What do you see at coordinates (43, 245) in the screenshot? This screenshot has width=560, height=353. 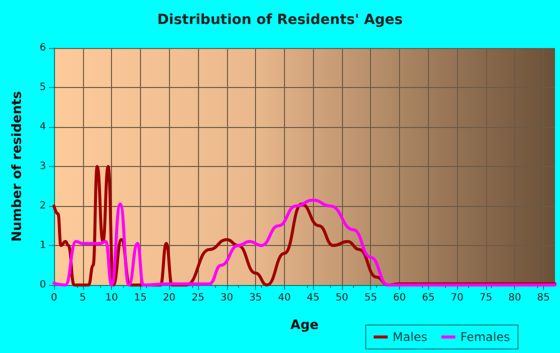 I see `y-tick-label: 1` at bounding box center [43, 245].